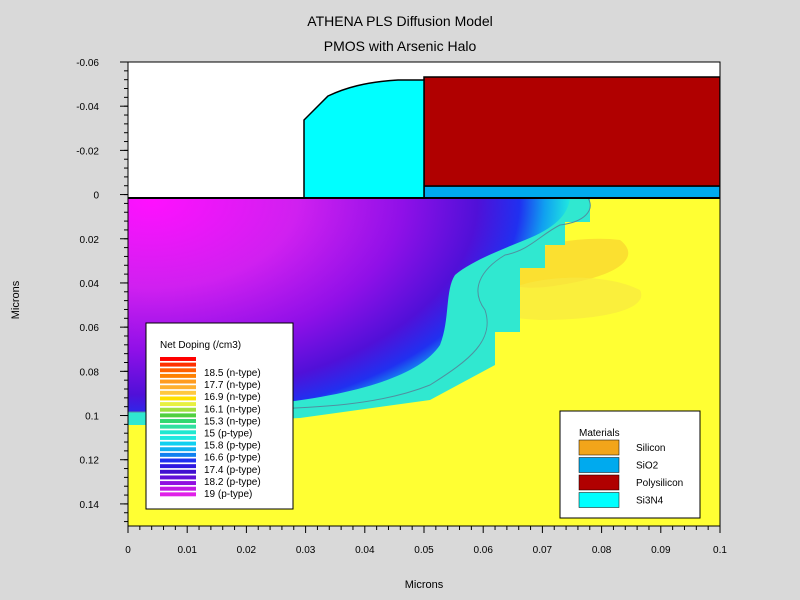 The width and height of the screenshot is (800, 600). Describe the element at coordinates (650, 501) in the screenshot. I see `material-label: Si3N4` at that location.